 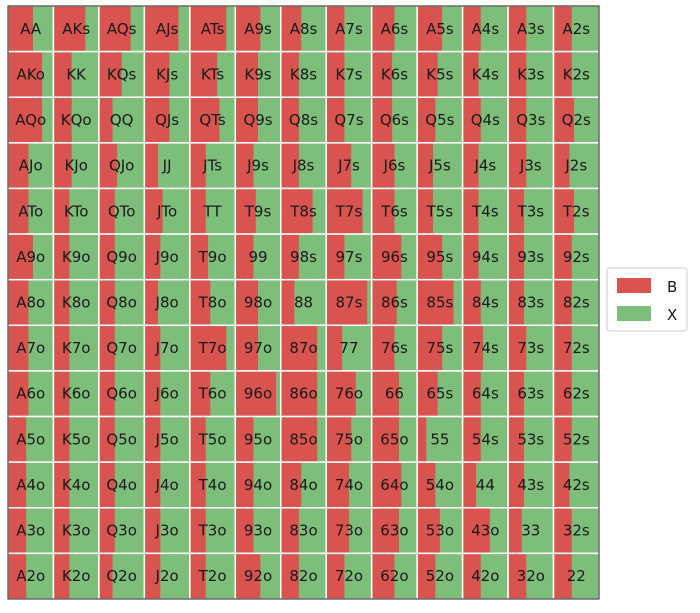 What do you see at coordinates (76, 531) in the screenshot?
I see `cell-K3o: K3o` at bounding box center [76, 531].